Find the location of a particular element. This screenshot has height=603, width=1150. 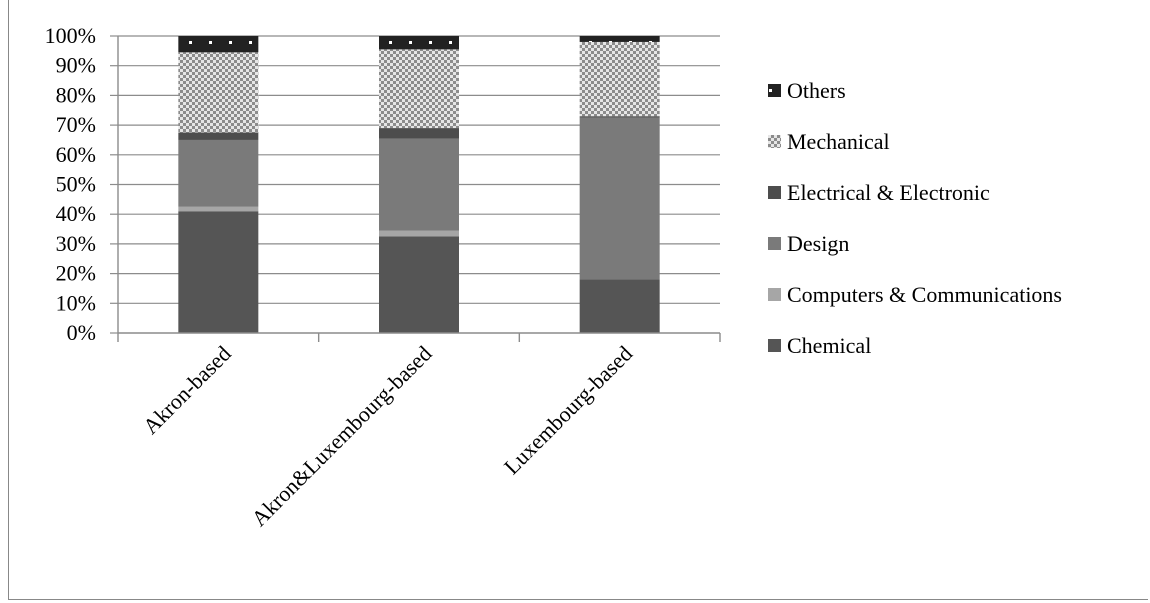

legend-item-chemical: Chemical is located at coordinates (819, 345).